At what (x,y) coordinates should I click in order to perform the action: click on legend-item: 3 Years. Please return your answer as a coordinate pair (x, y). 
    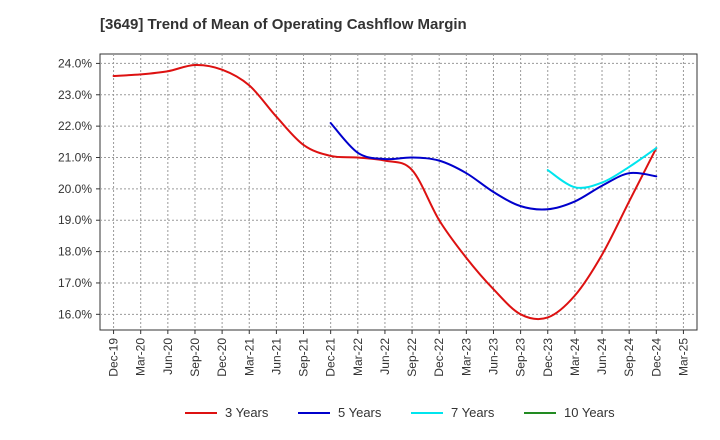
    Looking at the image, I should click on (226, 412).